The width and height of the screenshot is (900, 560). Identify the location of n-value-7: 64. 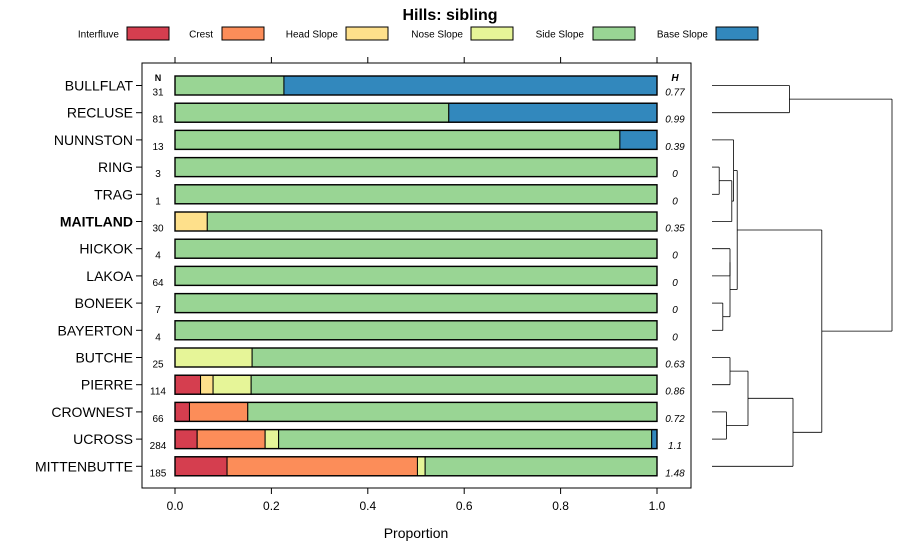
(158, 283).